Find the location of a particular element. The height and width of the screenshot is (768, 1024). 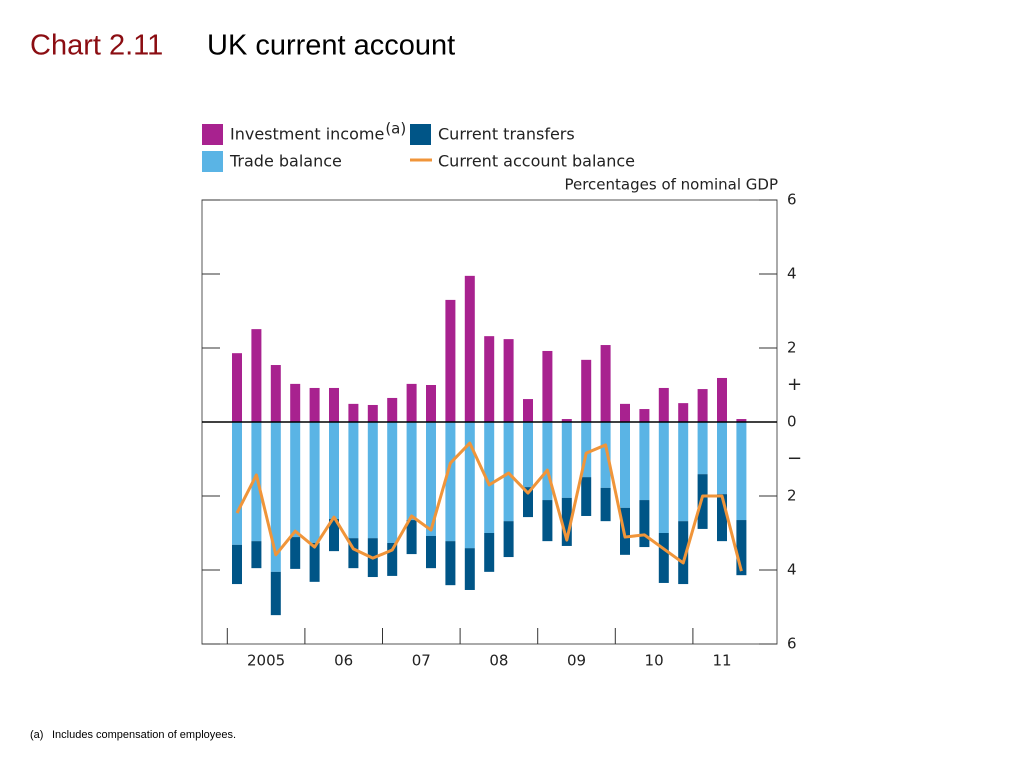

y-tick-label: 0 is located at coordinates (792, 422).